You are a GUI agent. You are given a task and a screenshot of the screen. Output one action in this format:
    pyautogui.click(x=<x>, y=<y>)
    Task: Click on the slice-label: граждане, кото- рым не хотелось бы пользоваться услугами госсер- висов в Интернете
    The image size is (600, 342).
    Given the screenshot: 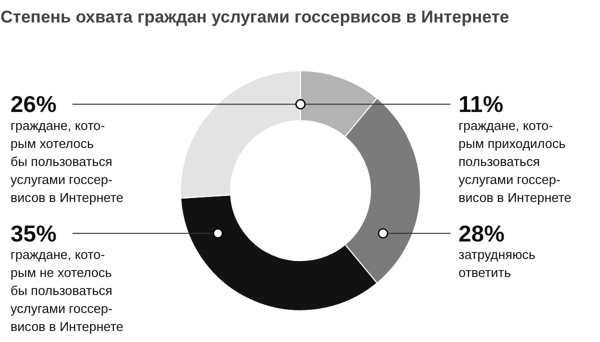 What is the action you would take?
    pyautogui.click(x=67, y=290)
    